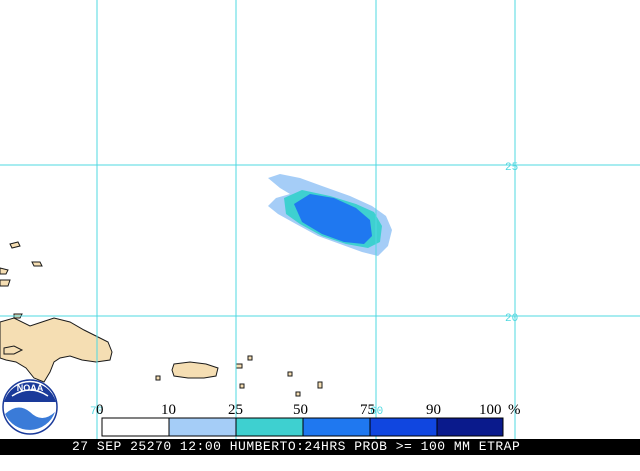 This screenshot has width=640, height=471. Describe the element at coordinates (300, 410) in the screenshot. I see `legend-tick-50: 50` at that location.